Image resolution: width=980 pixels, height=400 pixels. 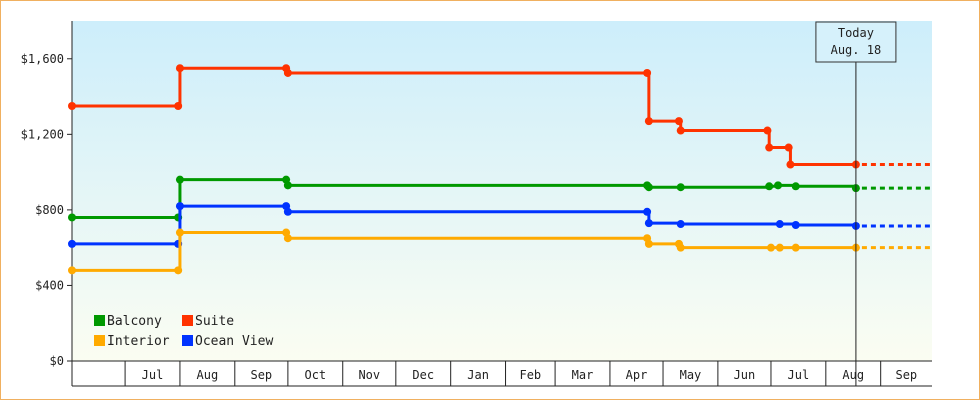 I want to click on x-tick-label: Feb, so click(x=530, y=375).